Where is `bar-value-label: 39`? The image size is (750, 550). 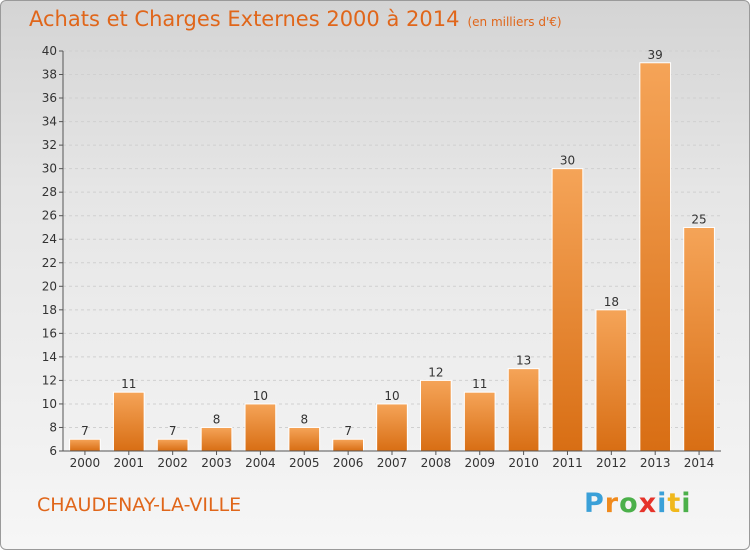
bar-value-label: 39 is located at coordinates (655, 55).